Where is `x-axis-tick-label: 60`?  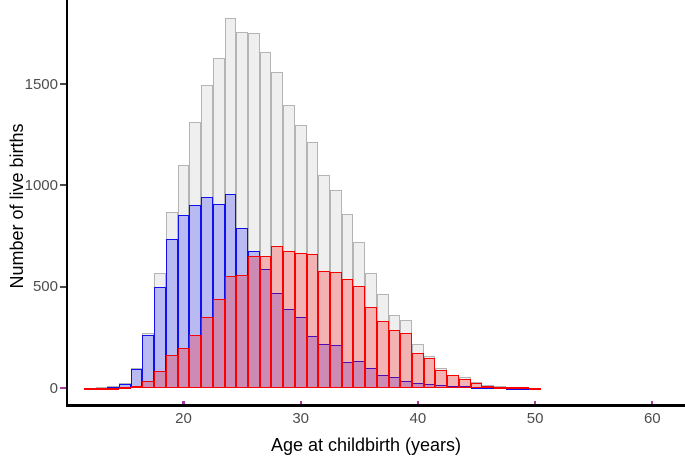
x-axis-tick-label: 60 is located at coordinates (652, 418).